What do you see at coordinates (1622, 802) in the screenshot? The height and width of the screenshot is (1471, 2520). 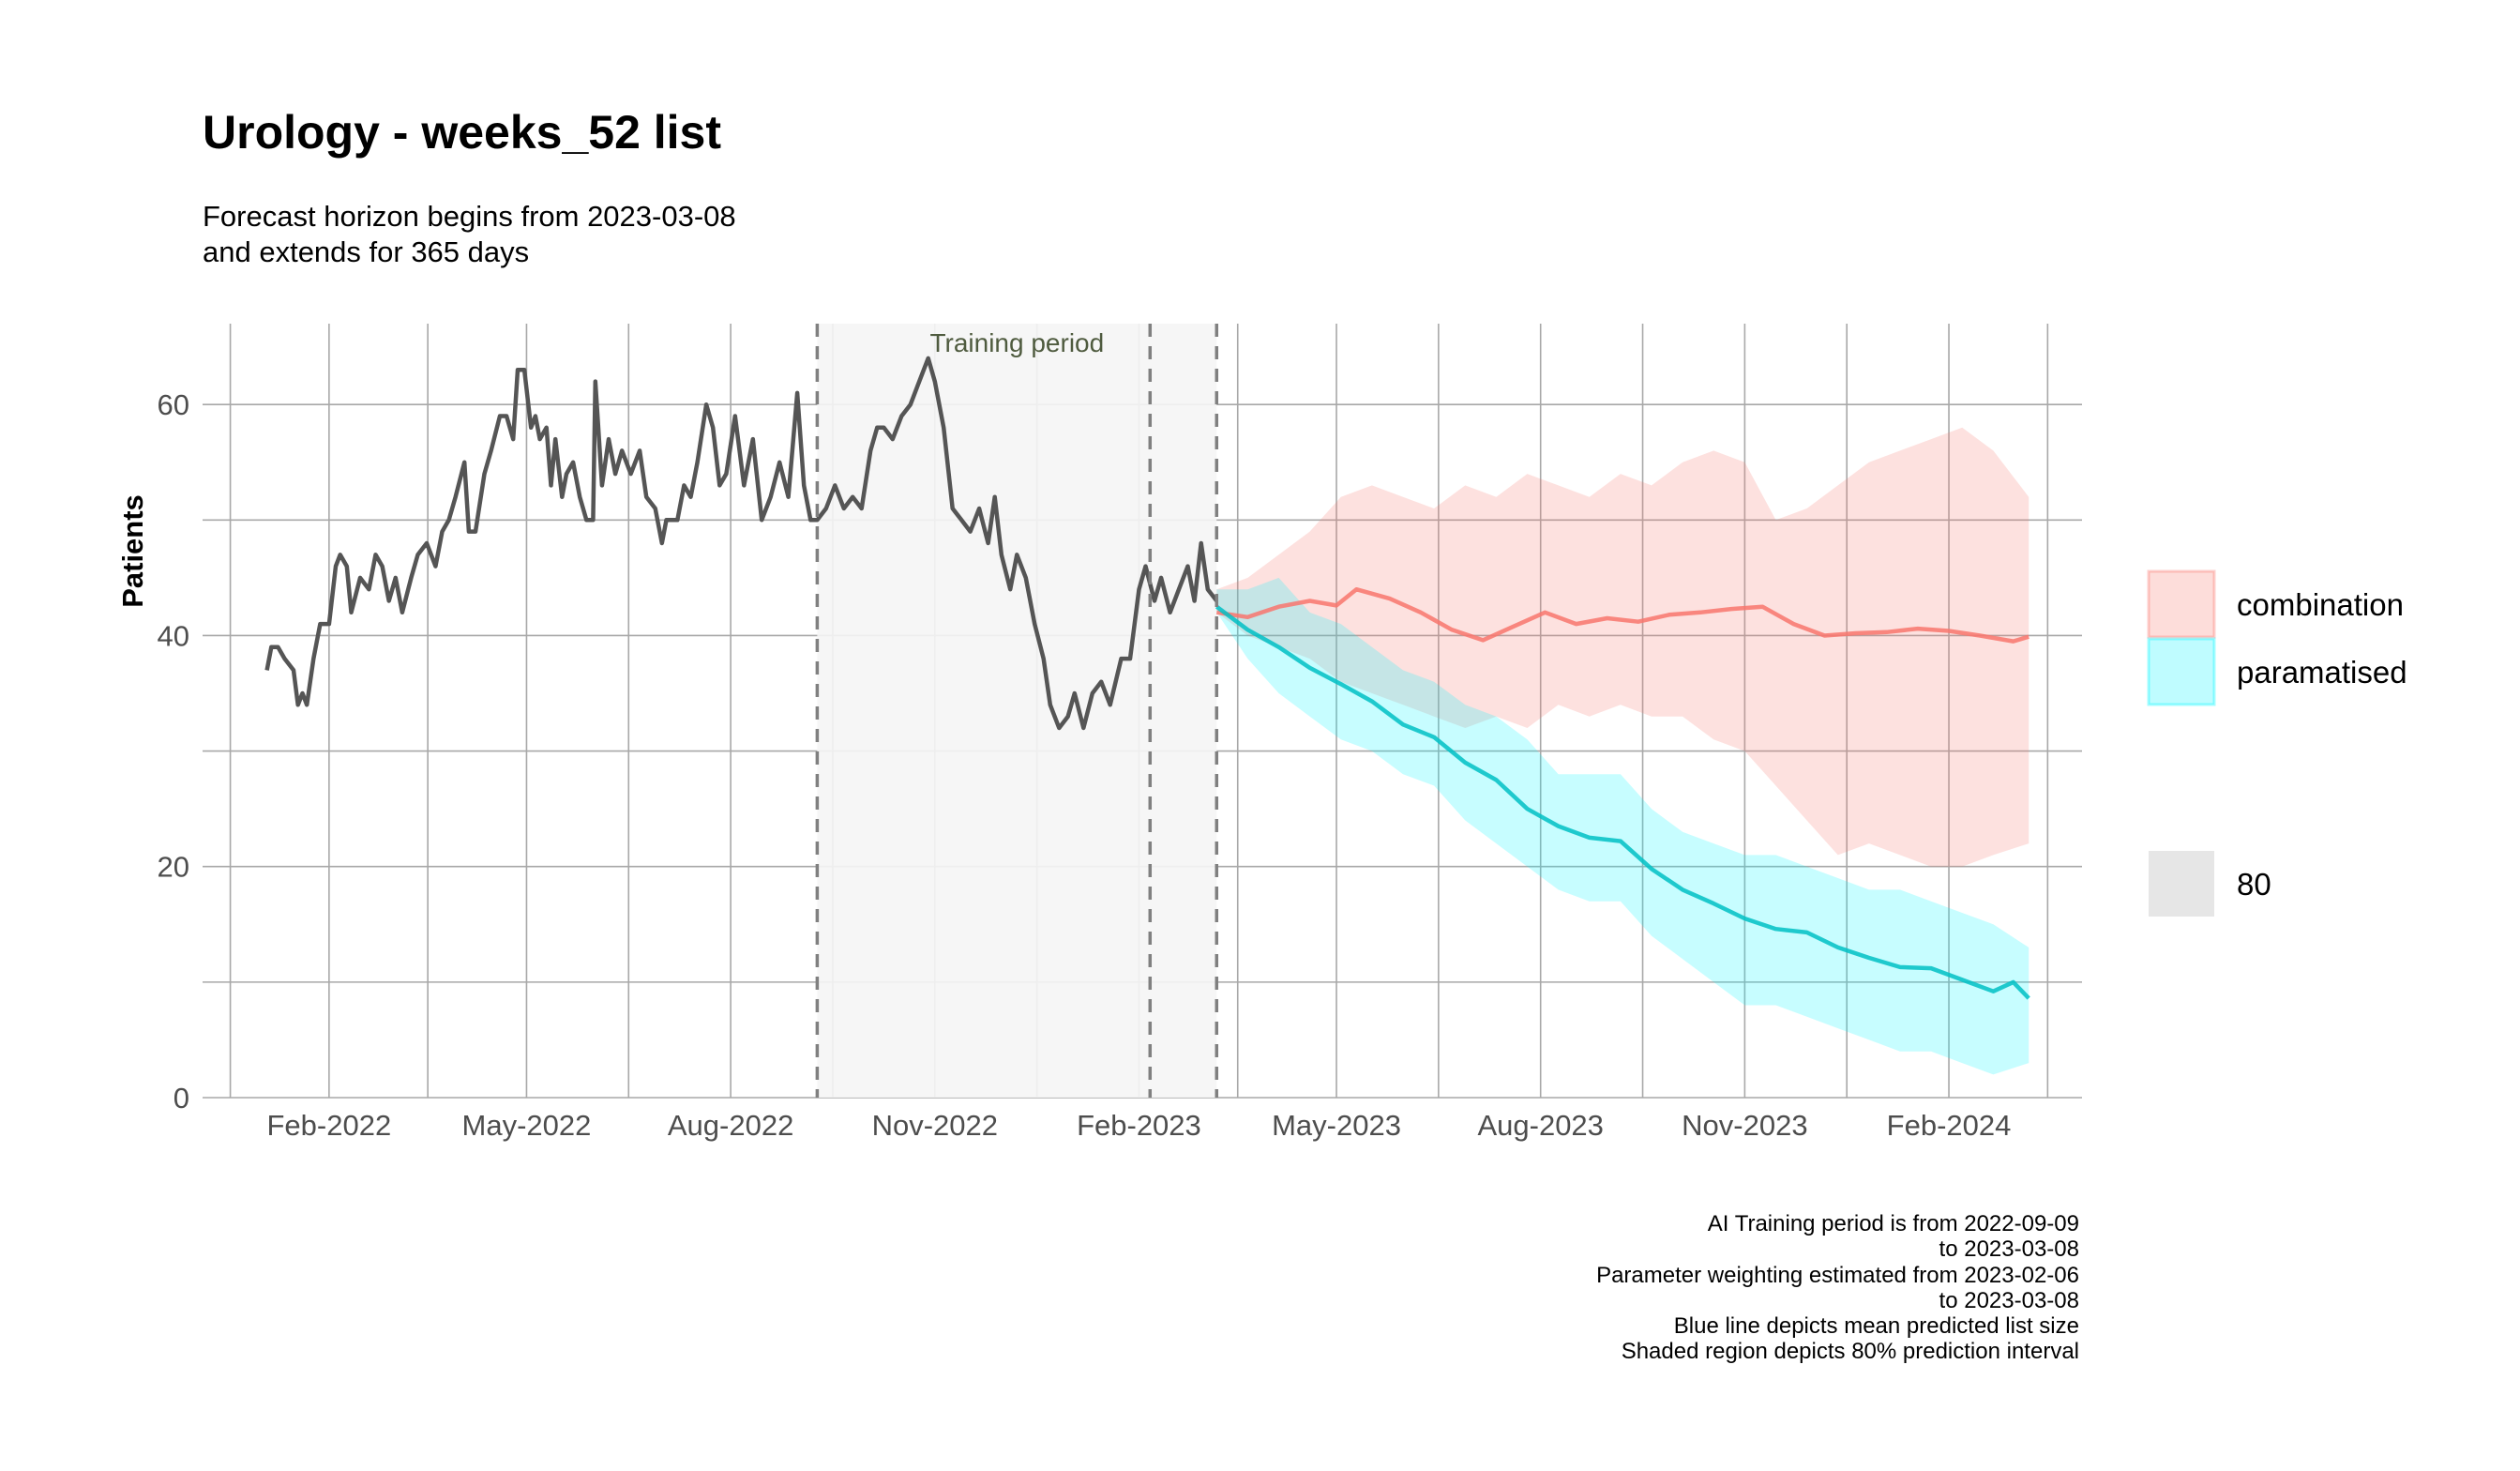 I see `series-line-paramatised` at bounding box center [1622, 802].